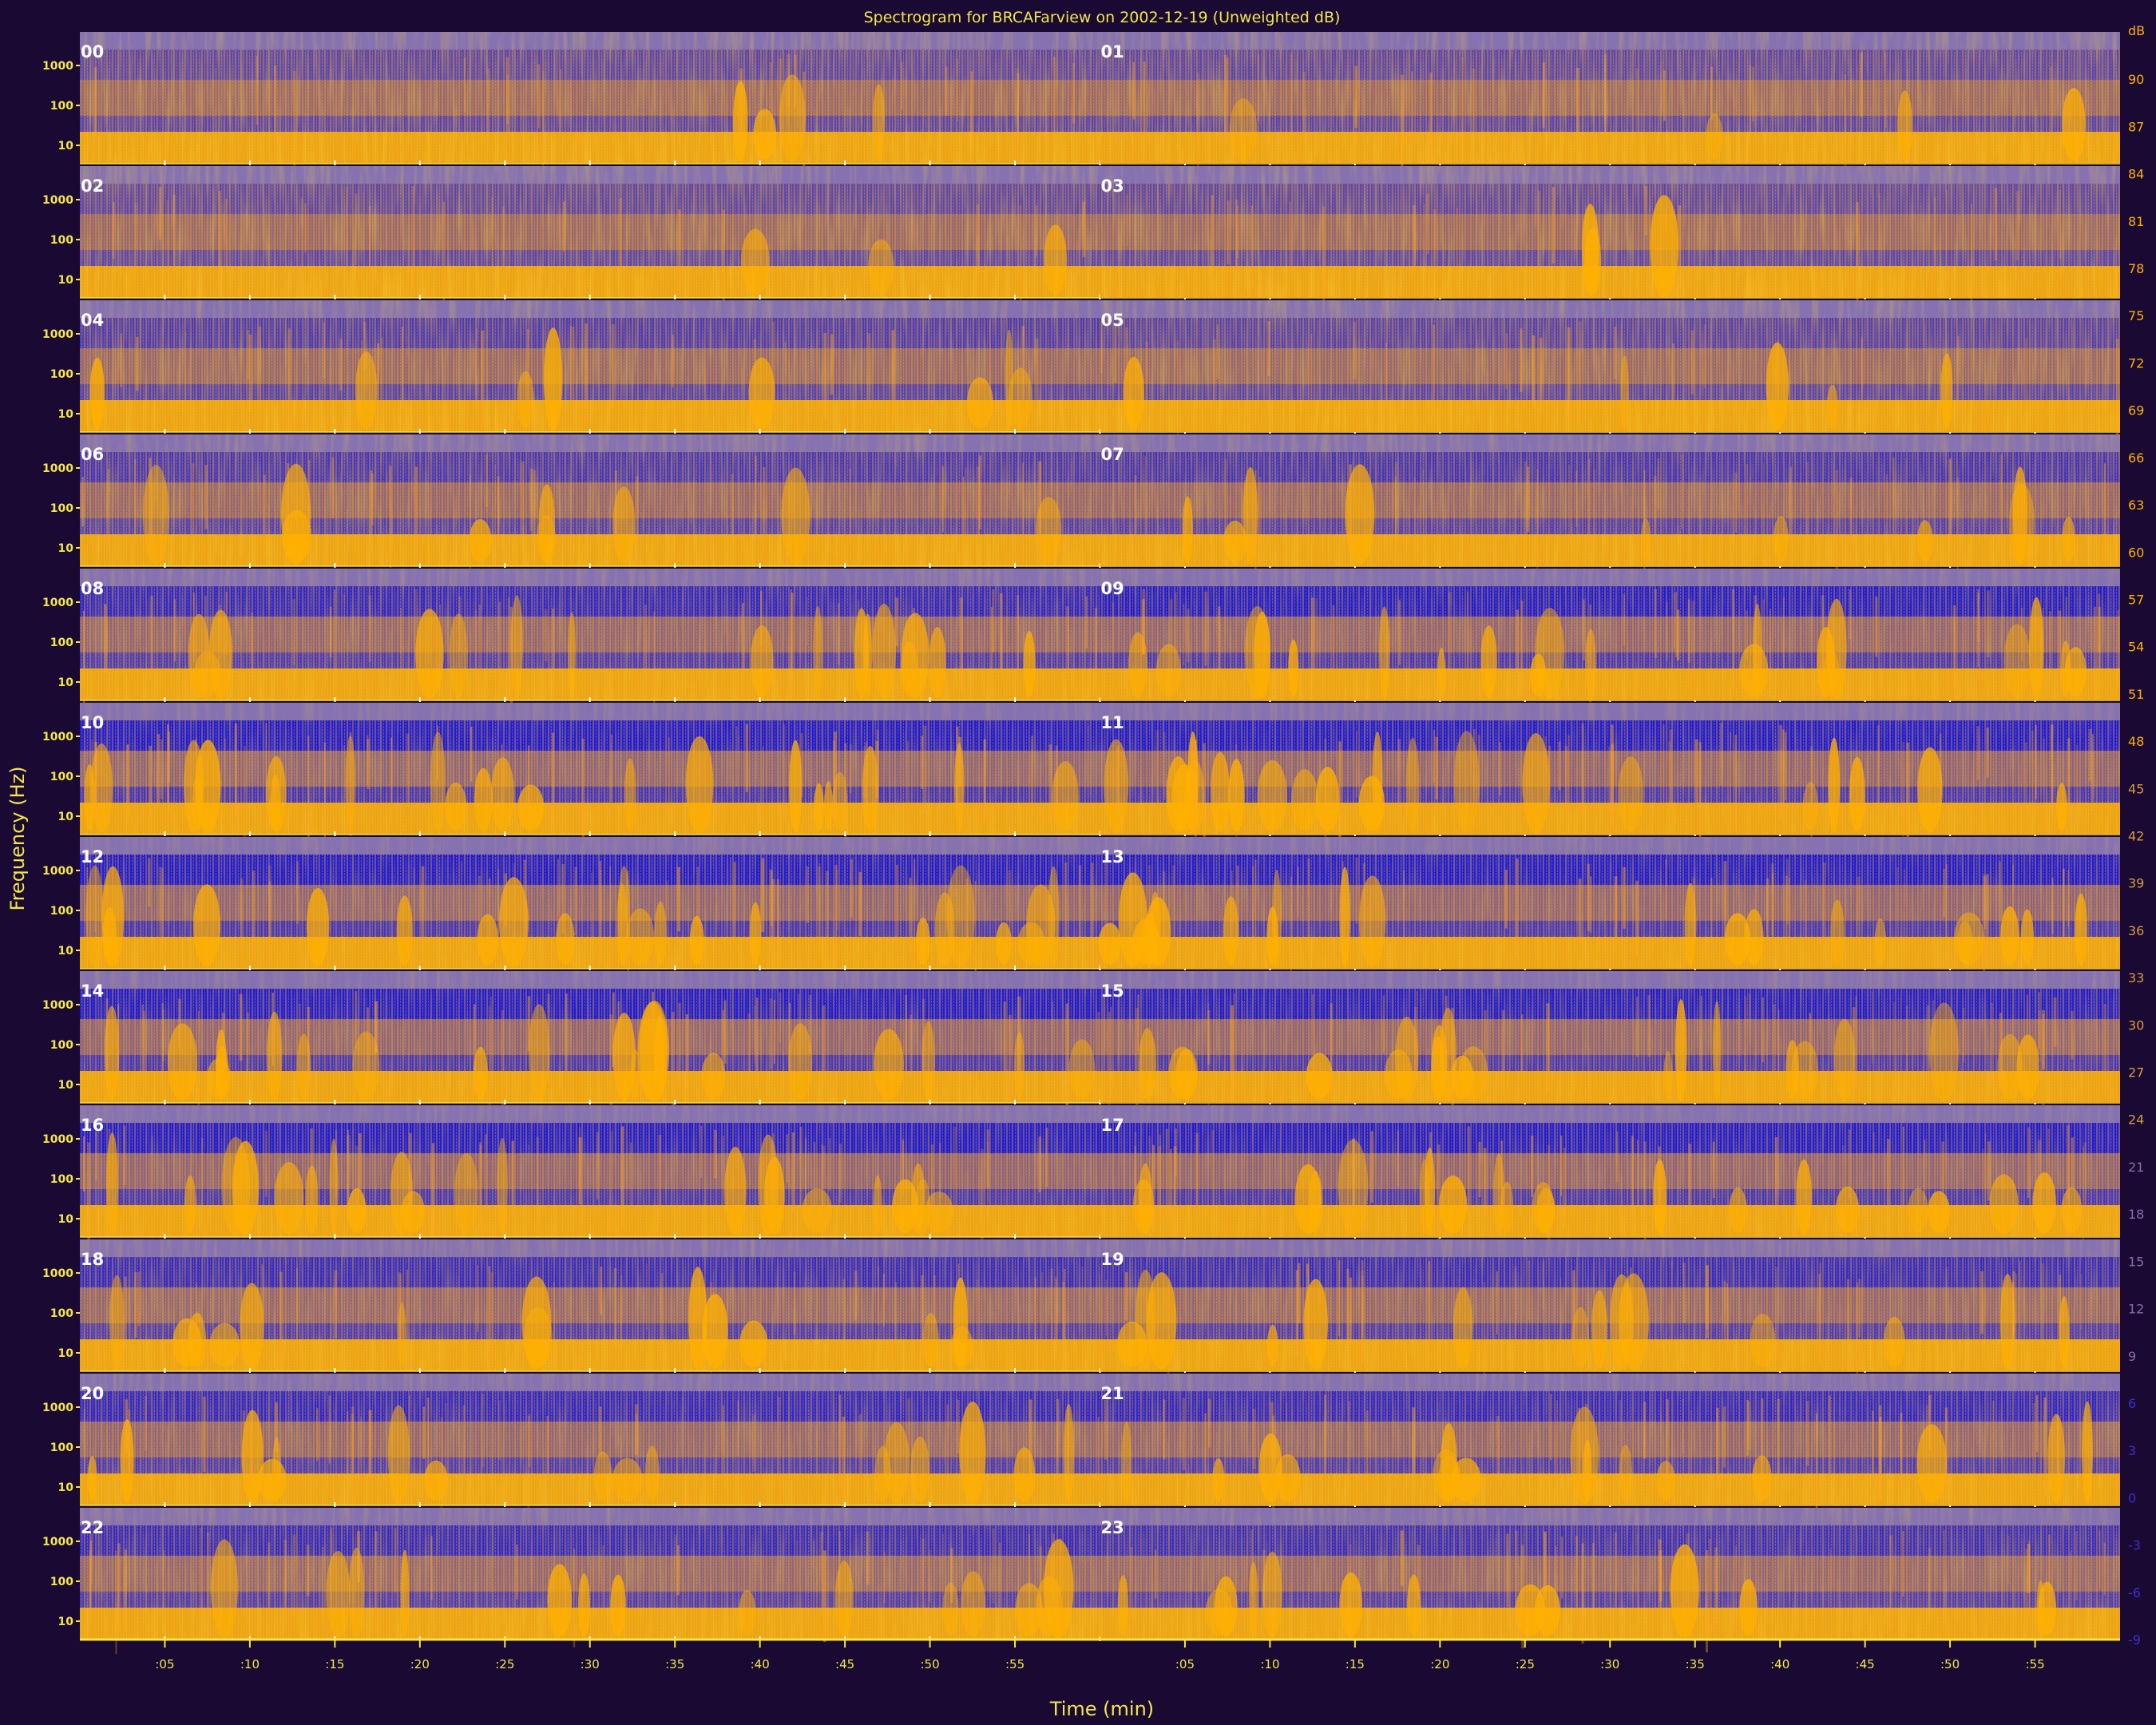  I want to click on panel-05: 05, so click(1610, 371).